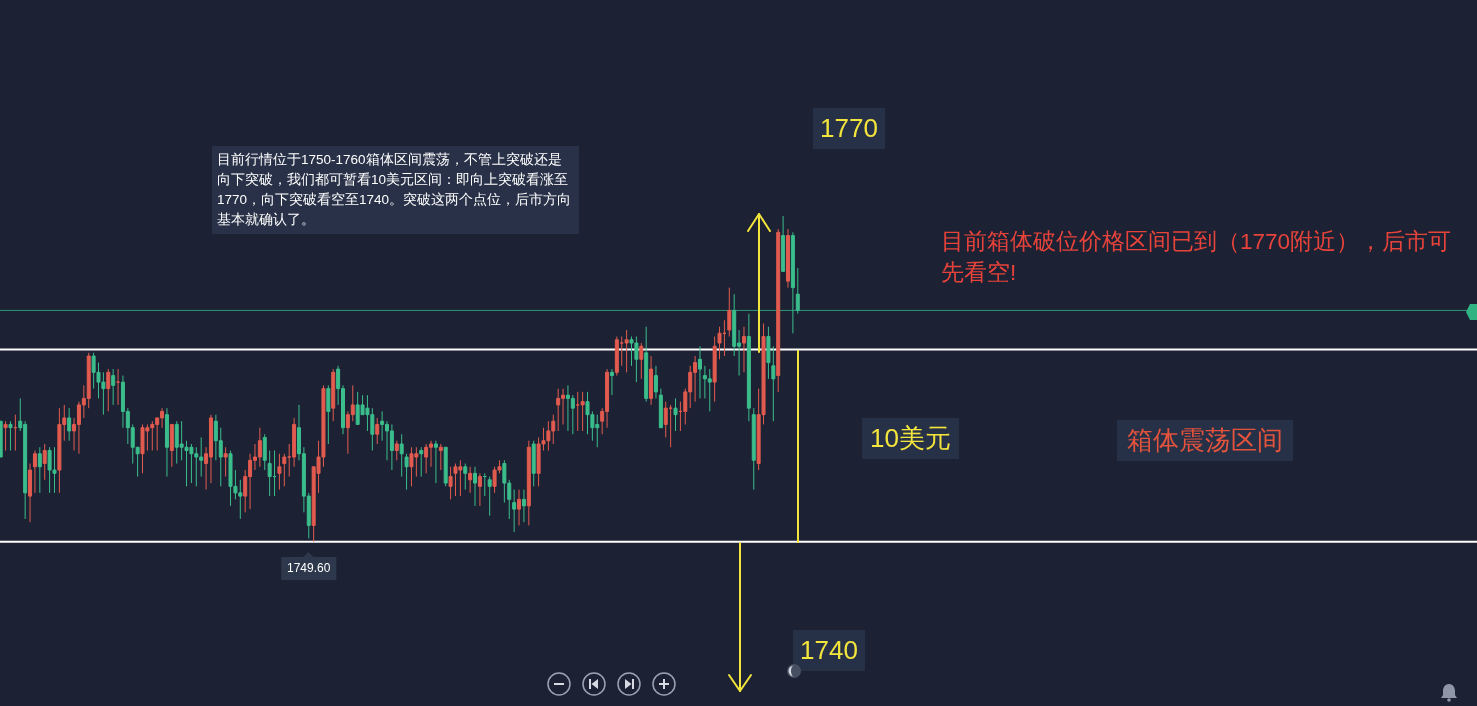  I want to click on text: 1740, so click(829, 650).